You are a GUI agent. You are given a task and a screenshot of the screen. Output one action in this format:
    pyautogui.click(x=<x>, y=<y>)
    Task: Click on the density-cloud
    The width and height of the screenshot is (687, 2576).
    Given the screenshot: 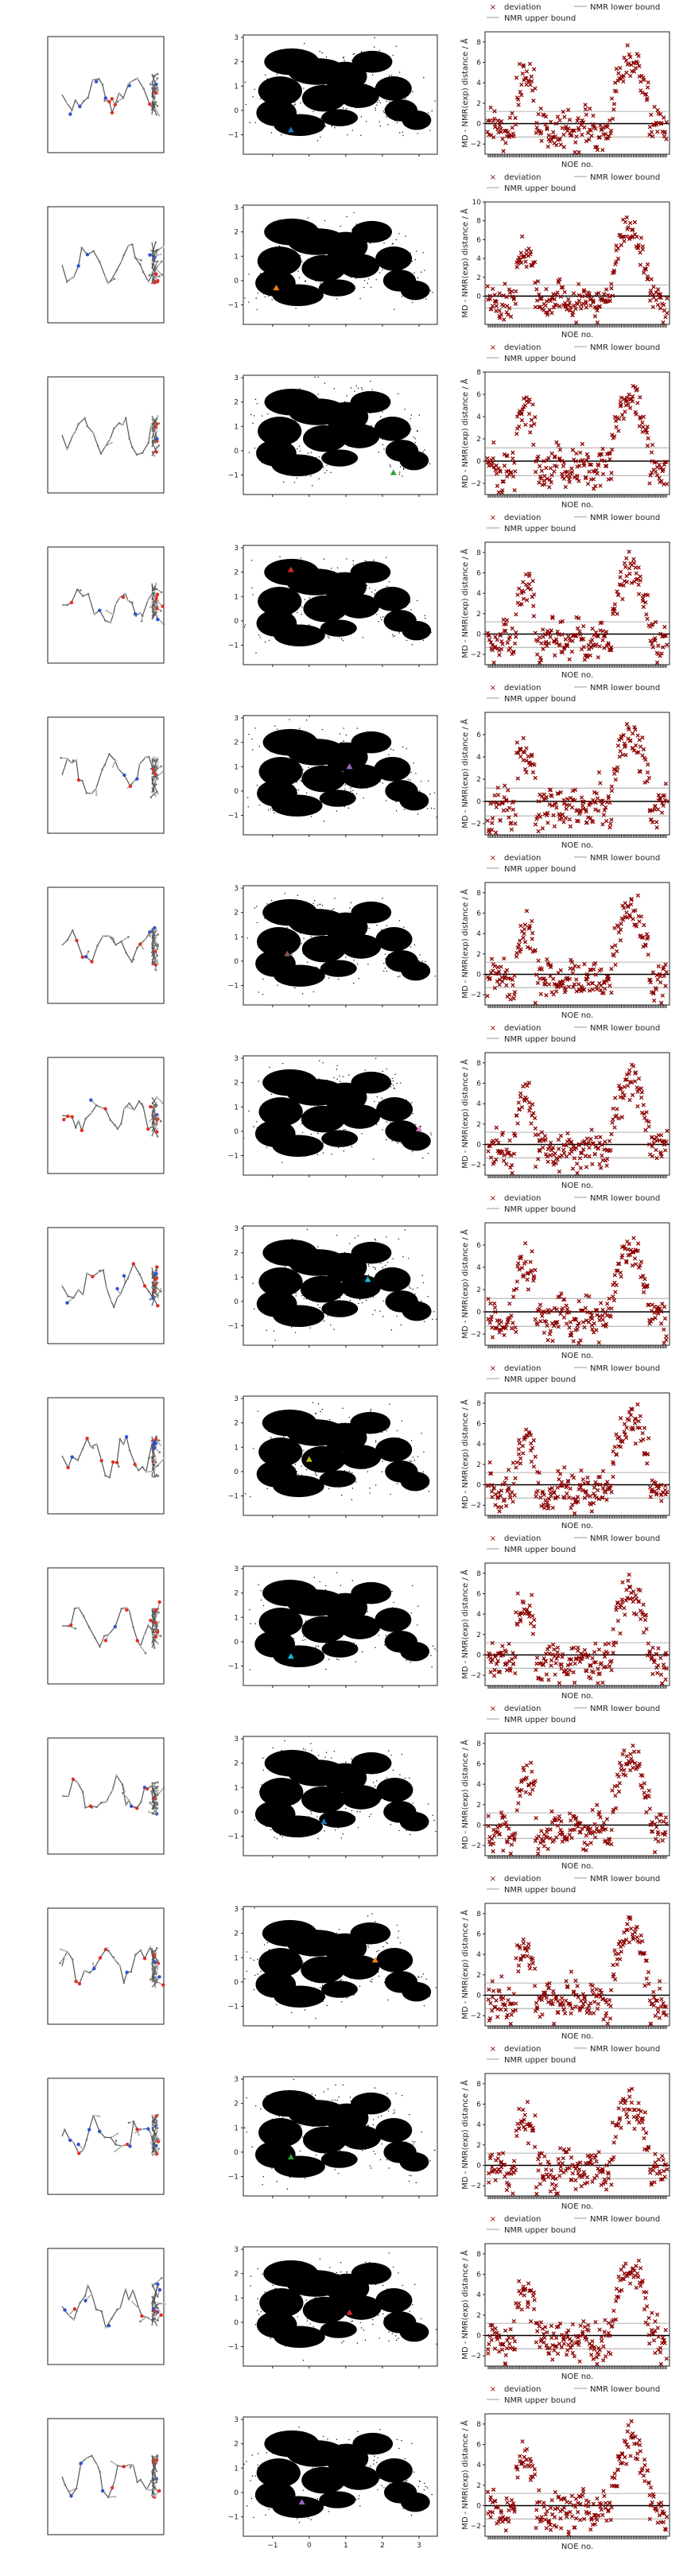 What is the action you would take?
    pyautogui.click(x=345, y=1790)
    